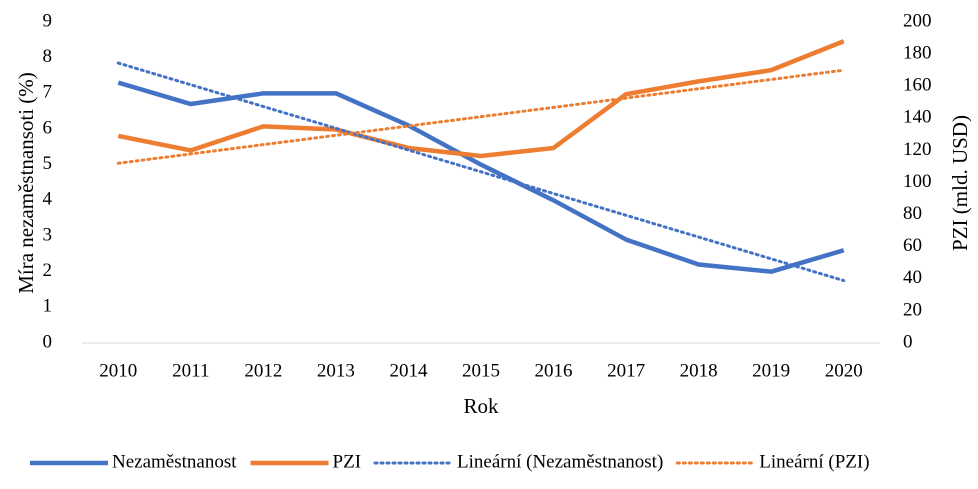 This screenshot has width=978, height=489. I want to click on y-tick-label: 2, so click(48, 270).